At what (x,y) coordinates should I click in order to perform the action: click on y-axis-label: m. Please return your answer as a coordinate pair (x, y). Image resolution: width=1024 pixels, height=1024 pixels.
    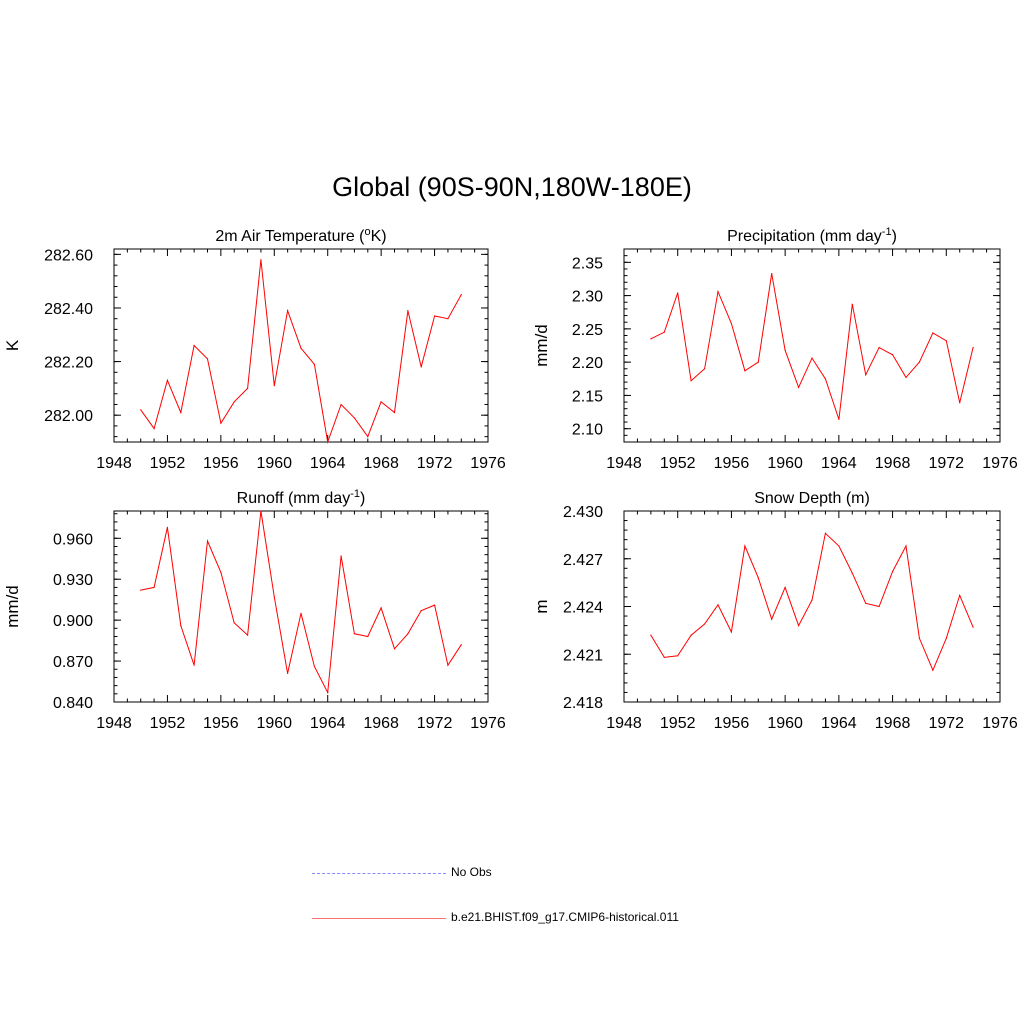
    Looking at the image, I should click on (541, 606).